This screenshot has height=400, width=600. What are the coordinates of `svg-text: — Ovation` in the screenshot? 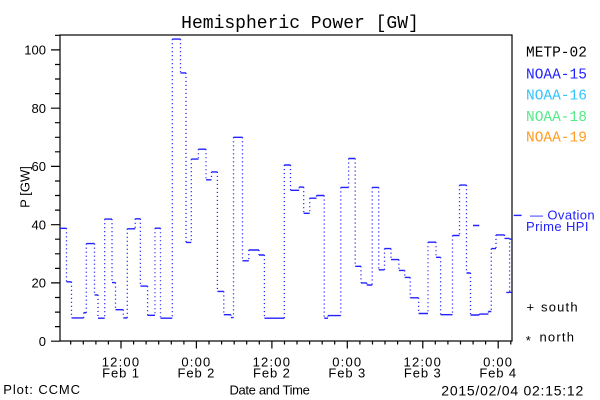 It's located at (562, 215).